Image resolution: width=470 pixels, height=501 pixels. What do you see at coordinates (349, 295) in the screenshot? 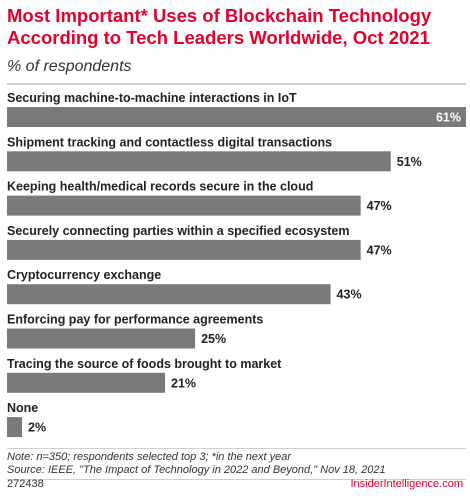
I see `value-label: 43%` at bounding box center [349, 295].